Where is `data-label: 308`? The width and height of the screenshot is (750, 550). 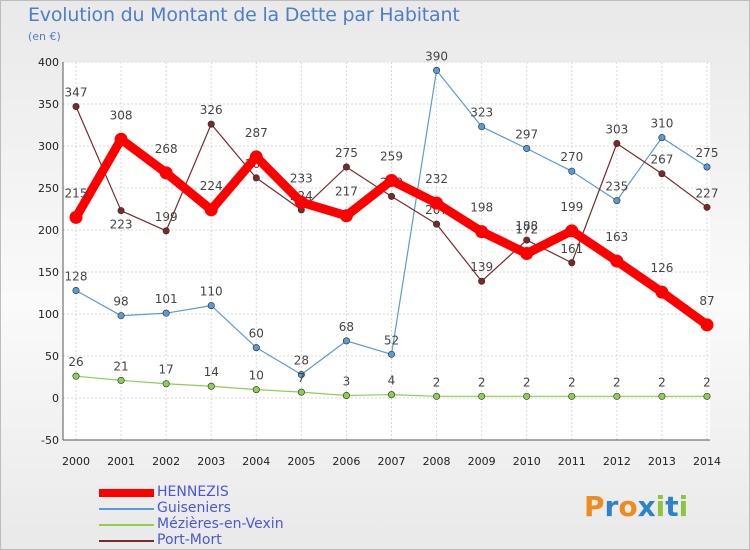 data-label: 308 is located at coordinates (121, 115).